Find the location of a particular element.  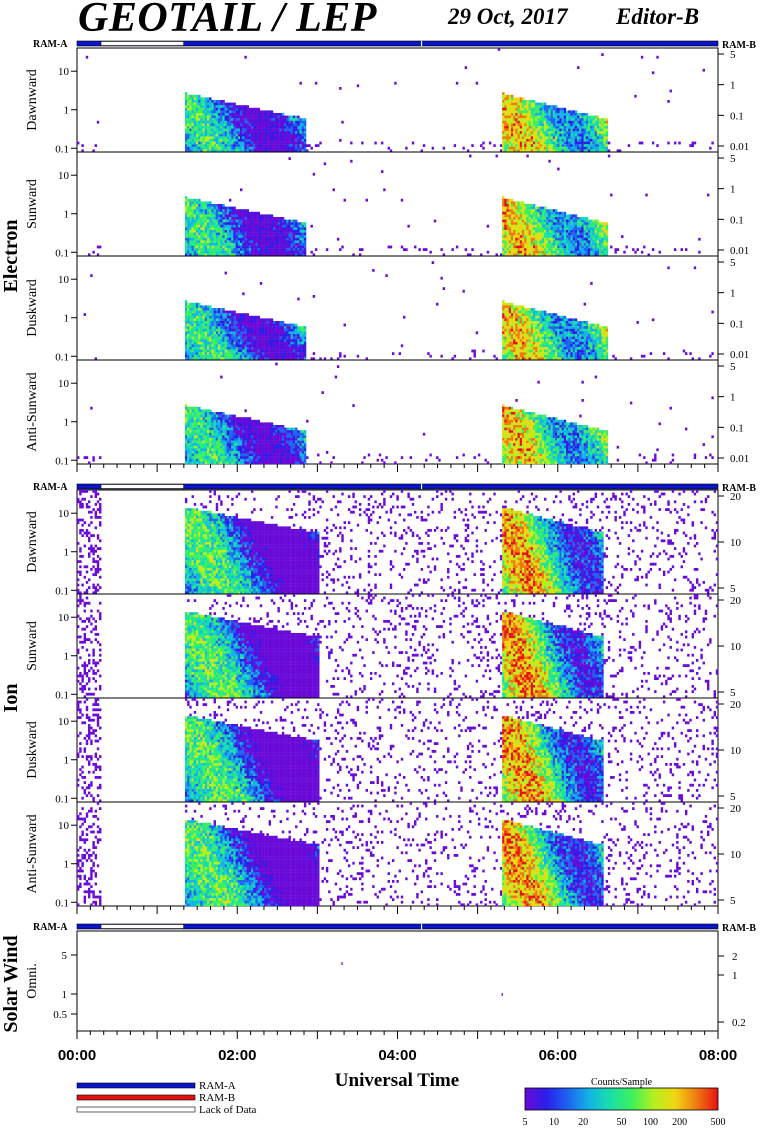

y-tick-label-left: 5 is located at coordinates (65, 956).